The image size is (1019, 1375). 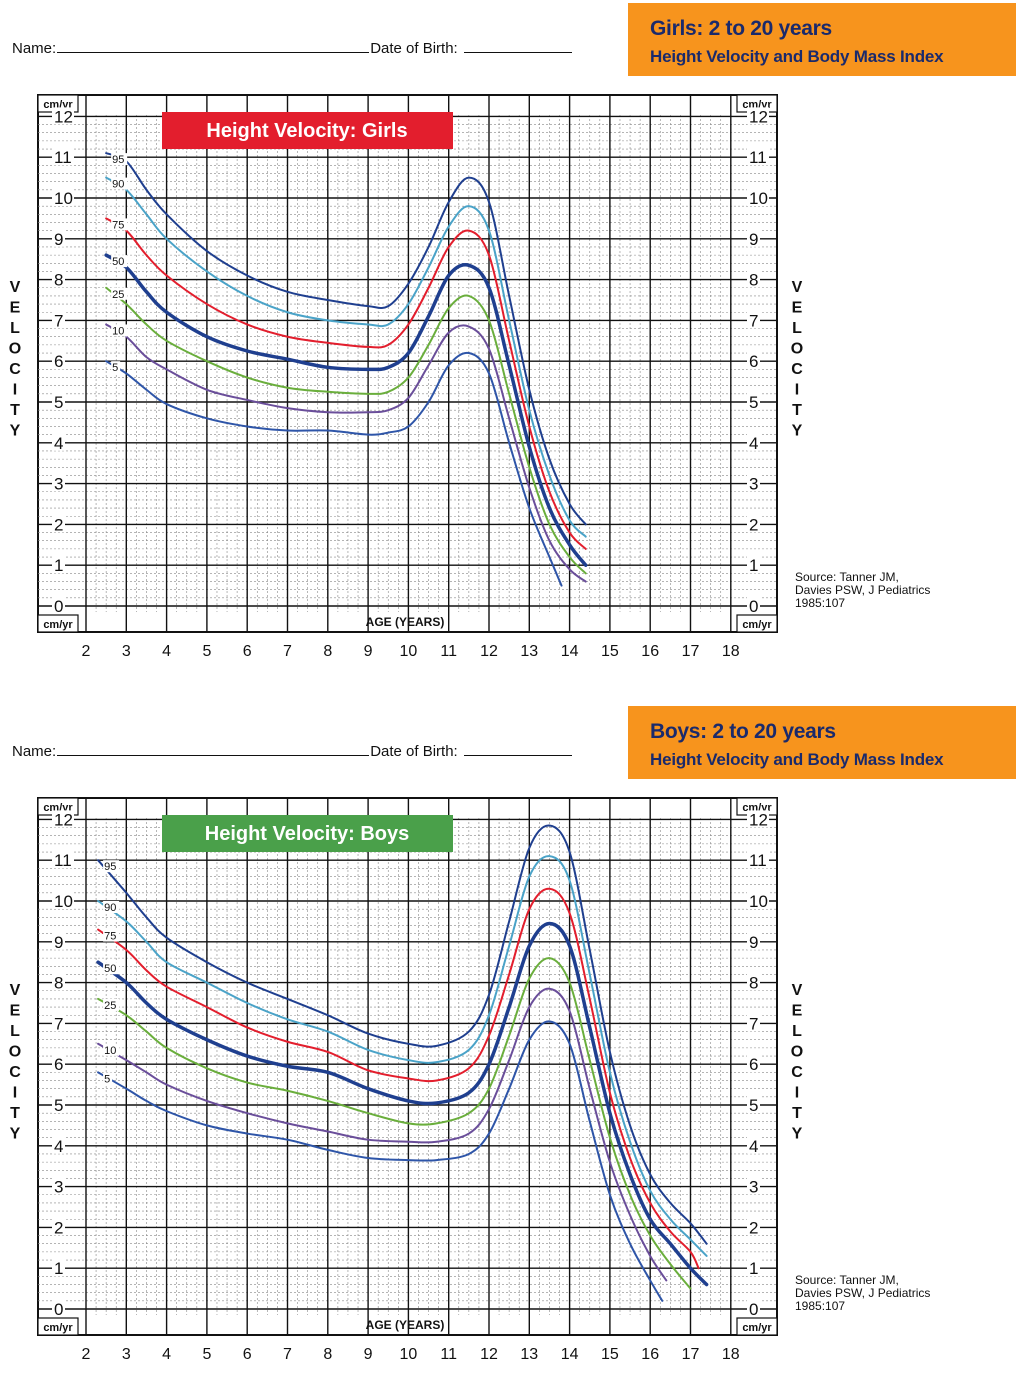 I want to click on x-tick-label: 2, so click(x=86, y=1354).